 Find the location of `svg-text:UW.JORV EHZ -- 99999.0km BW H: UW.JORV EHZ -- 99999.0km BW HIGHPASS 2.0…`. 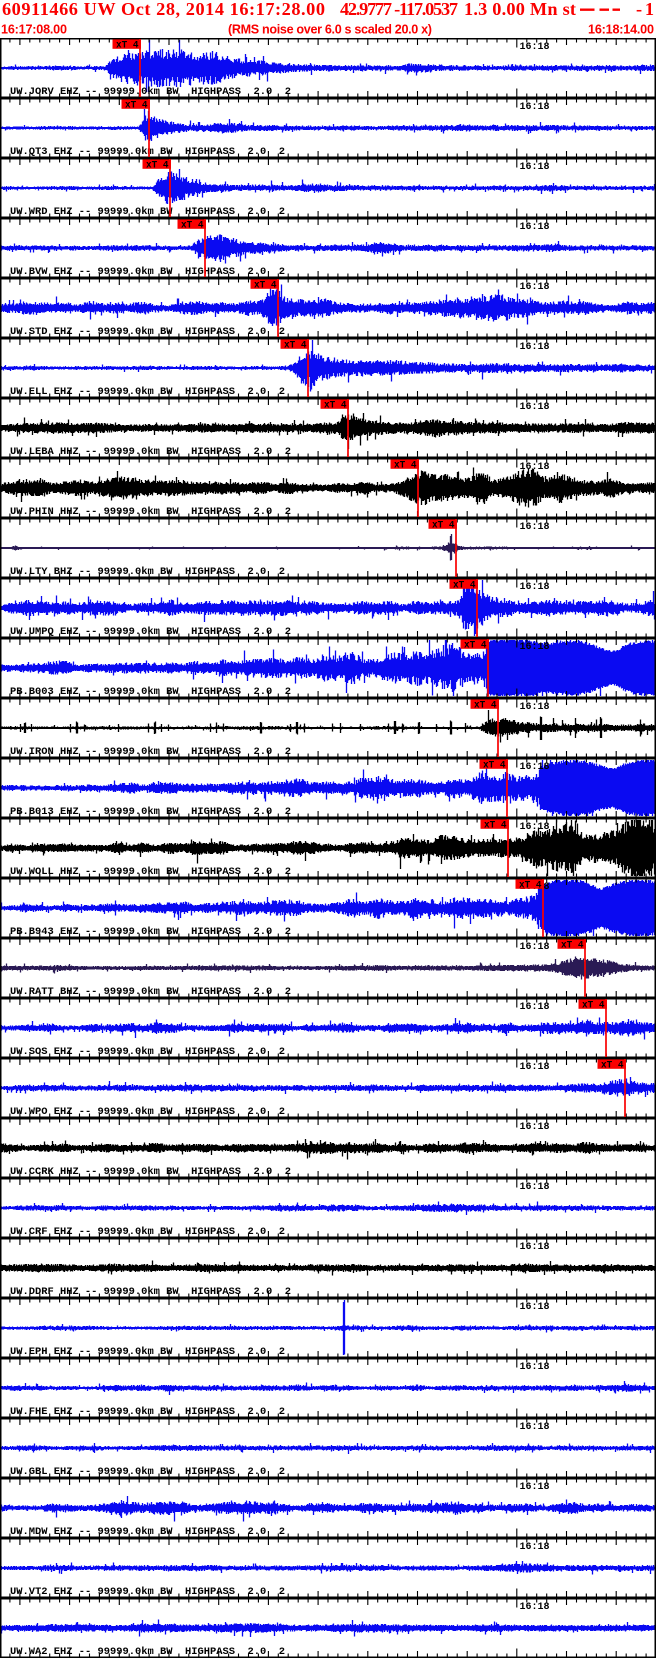

svg-text:UW.JORV EHZ -- 99999.0km BW H: UW.JORV EHZ -- 99999.0km BW HIGHPASS 2.0… is located at coordinates (150, 92).